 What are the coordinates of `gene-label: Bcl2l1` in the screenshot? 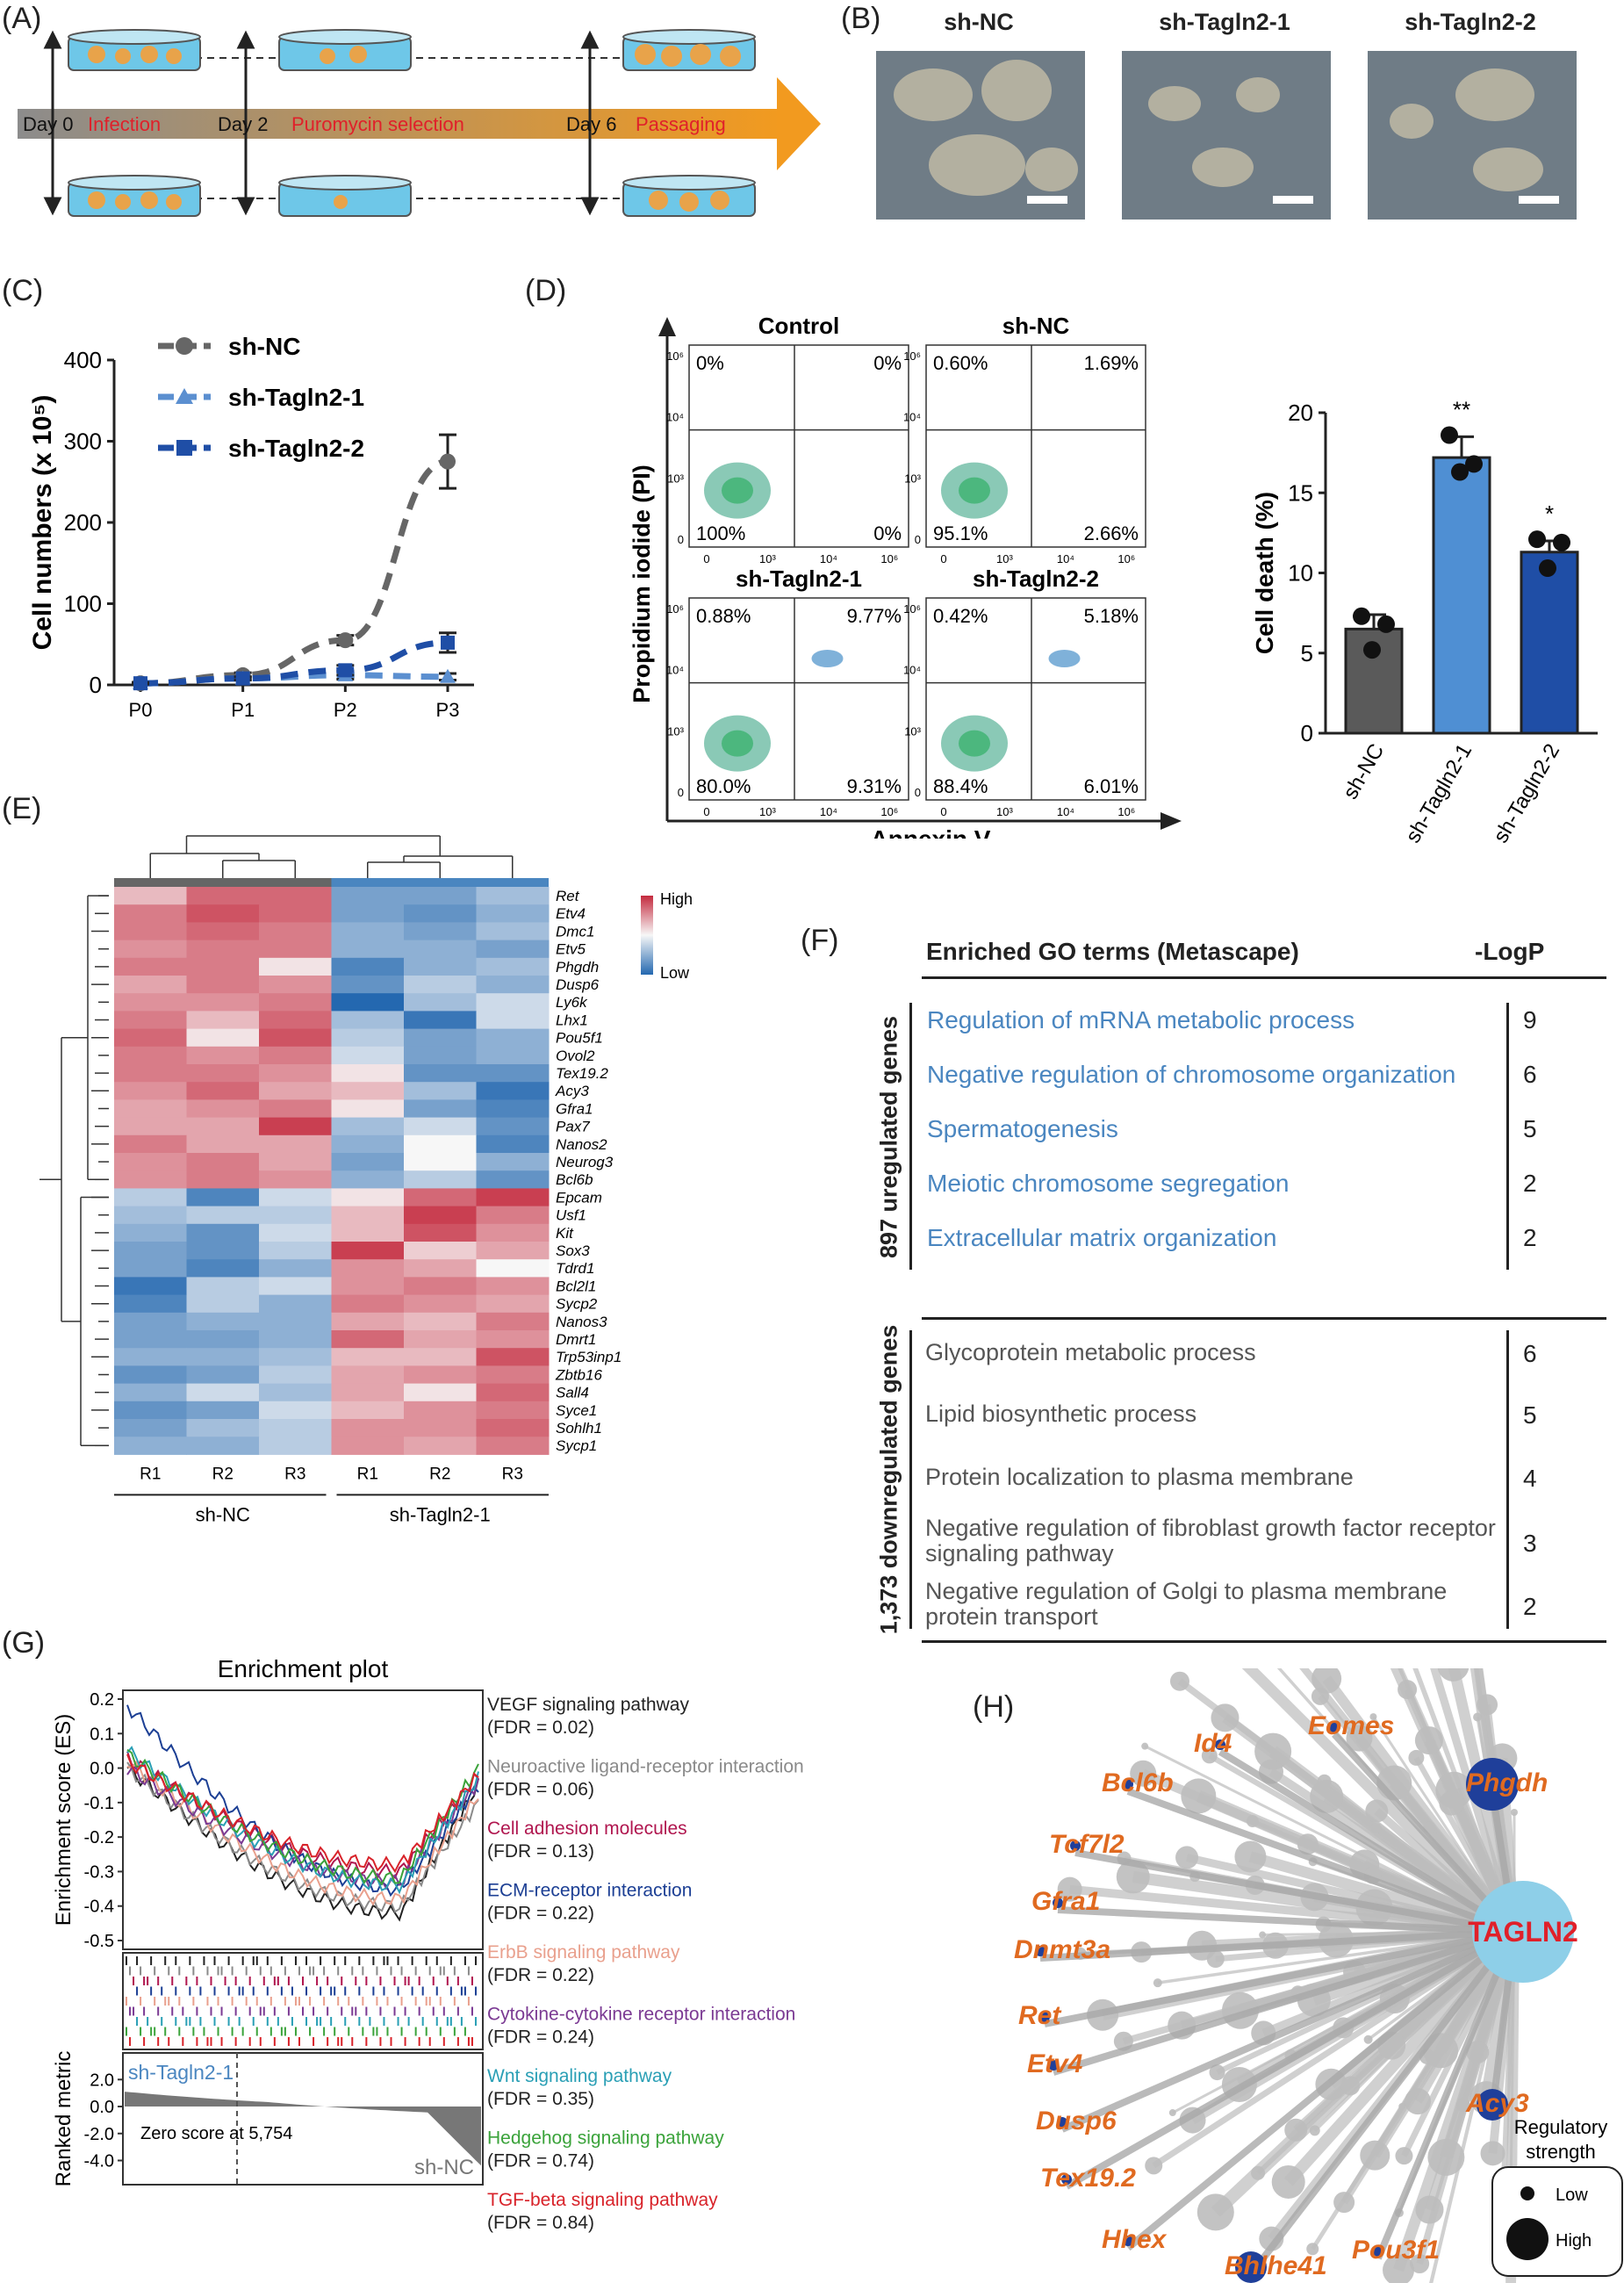 It's located at (576, 1286).